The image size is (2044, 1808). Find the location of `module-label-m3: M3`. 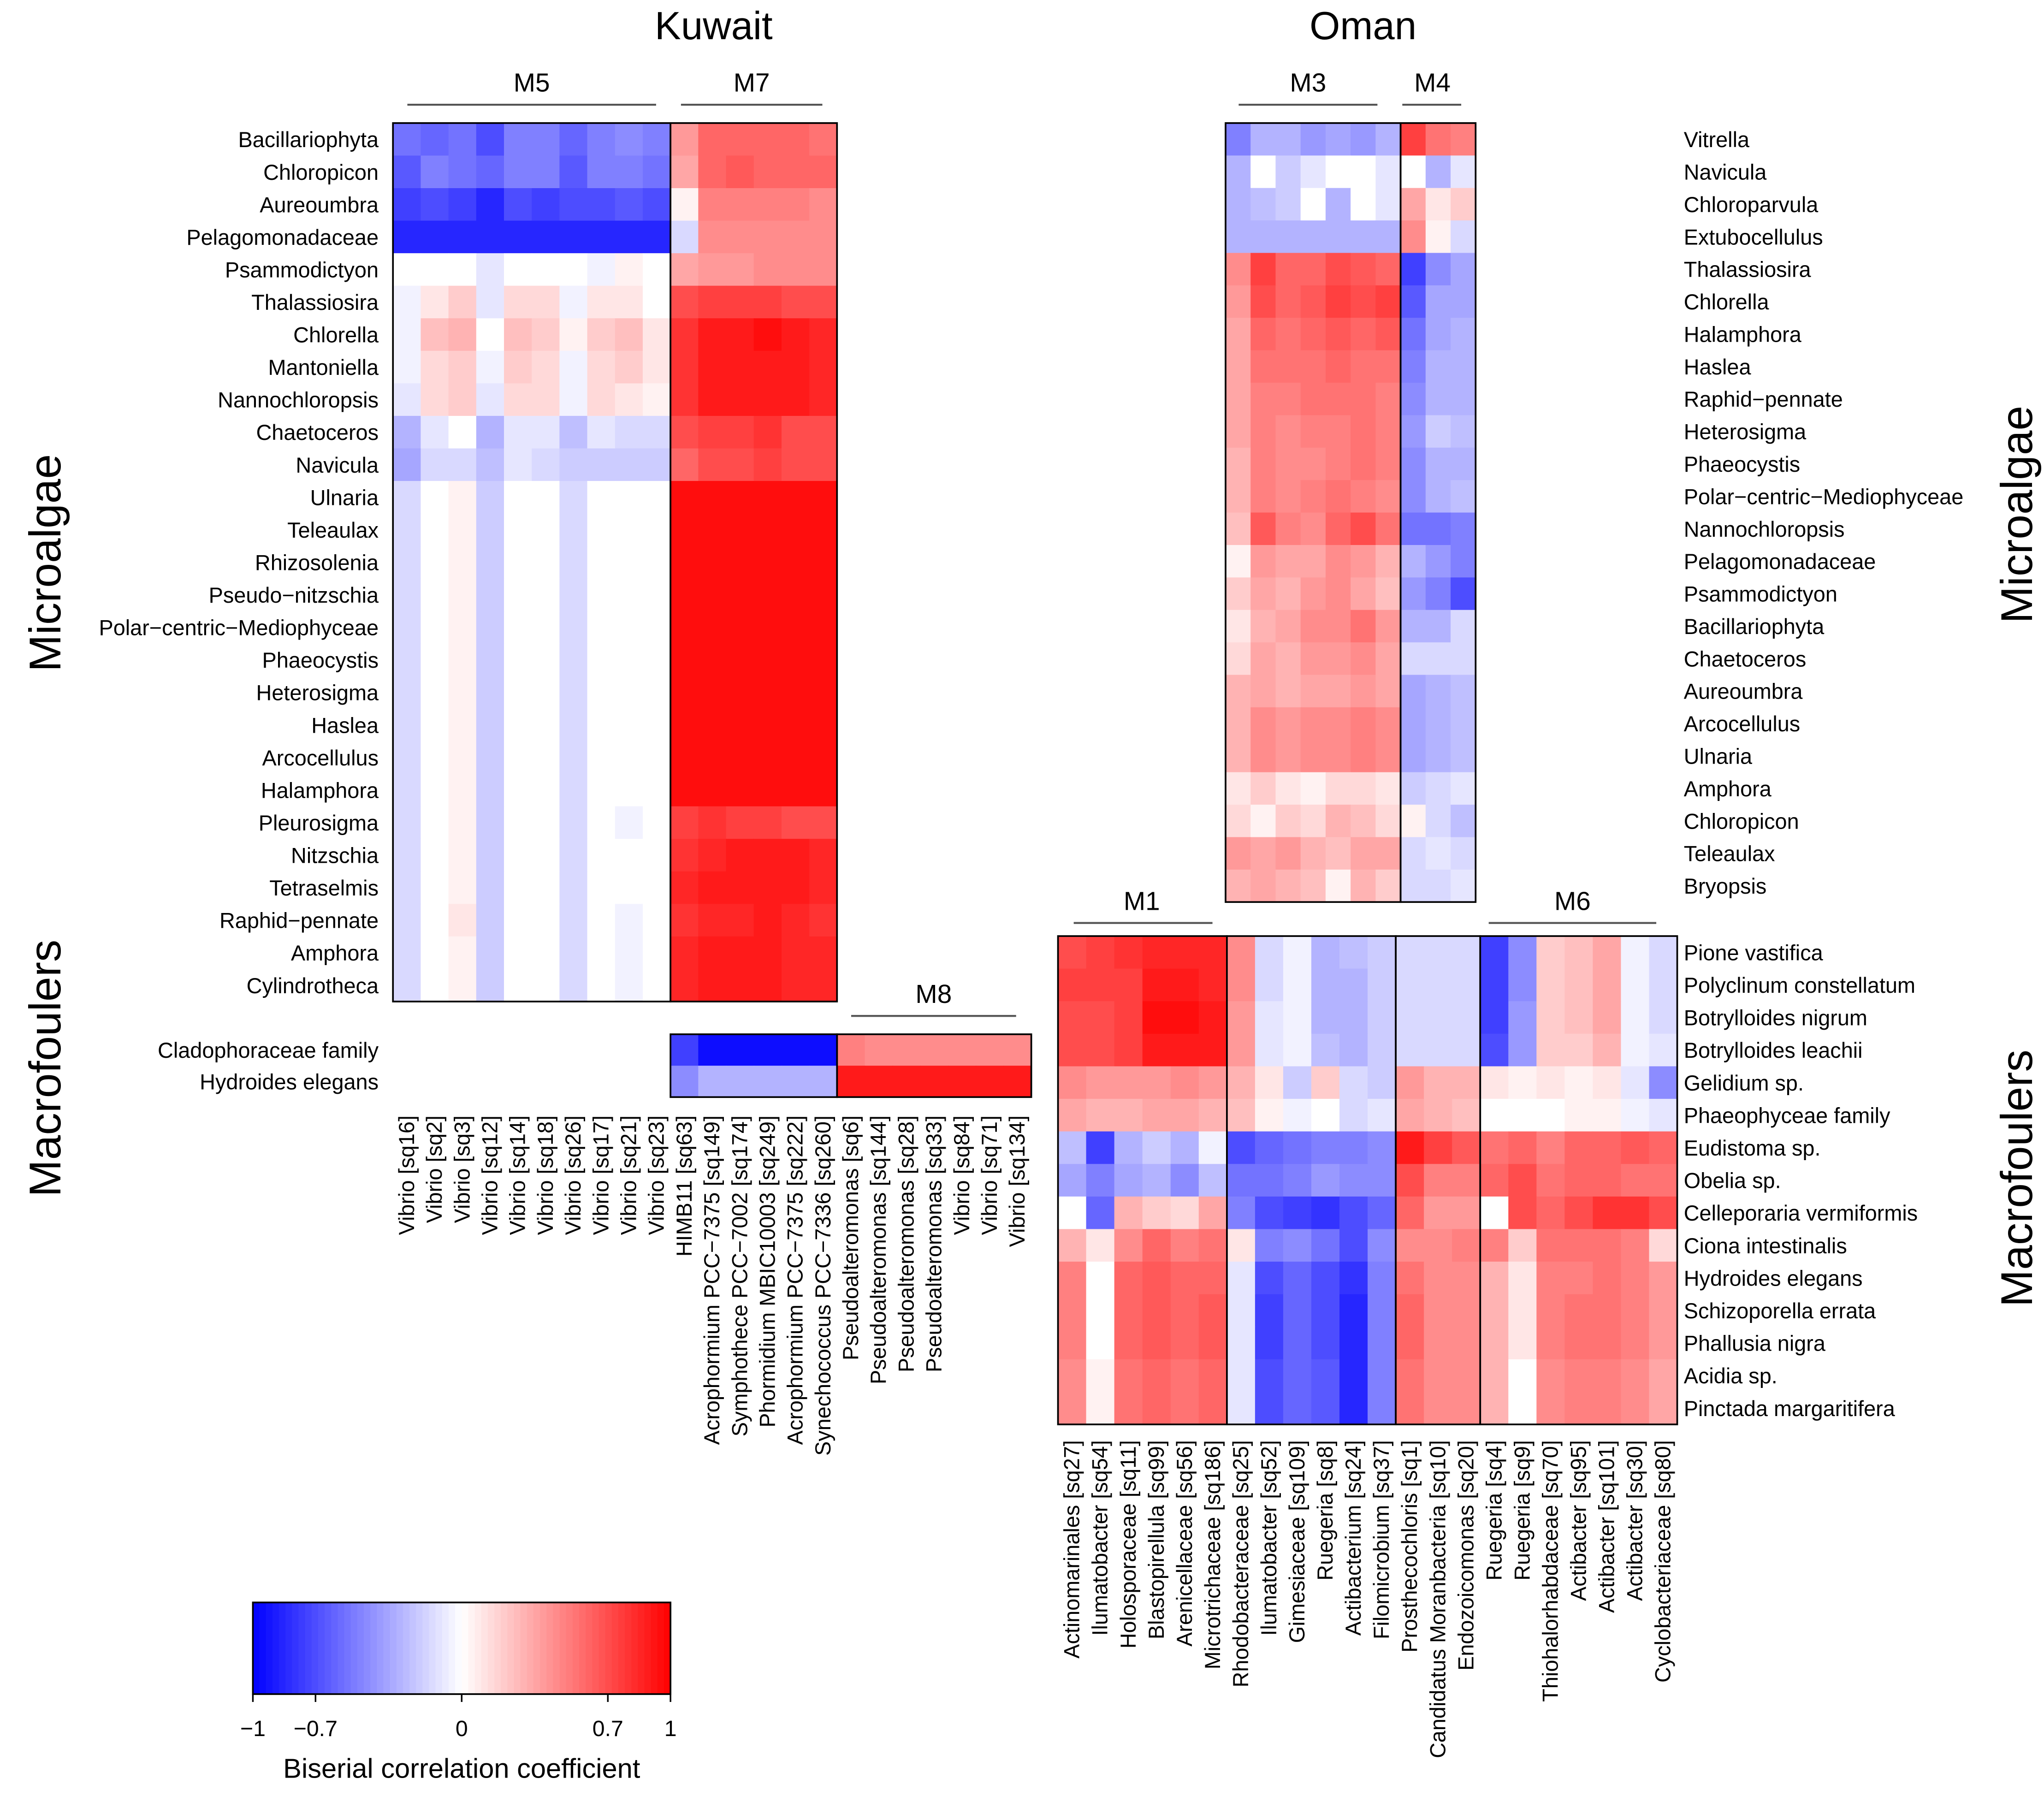

module-label-m3: M3 is located at coordinates (1308, 84).